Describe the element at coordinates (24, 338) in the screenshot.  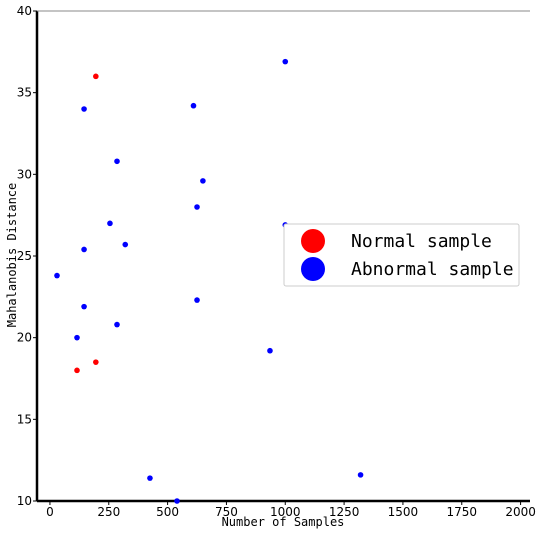
I see `y-tick-label: 20` at that location.